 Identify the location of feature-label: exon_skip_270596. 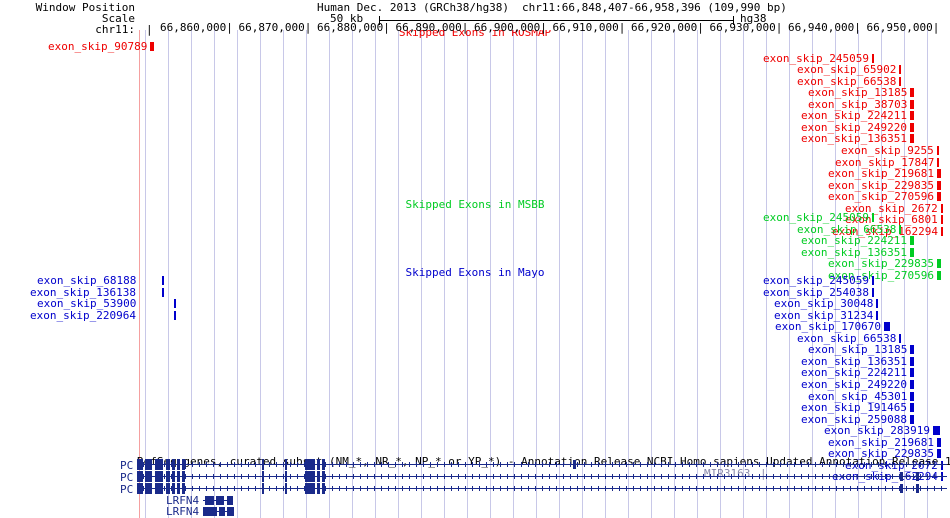
(881, 275).